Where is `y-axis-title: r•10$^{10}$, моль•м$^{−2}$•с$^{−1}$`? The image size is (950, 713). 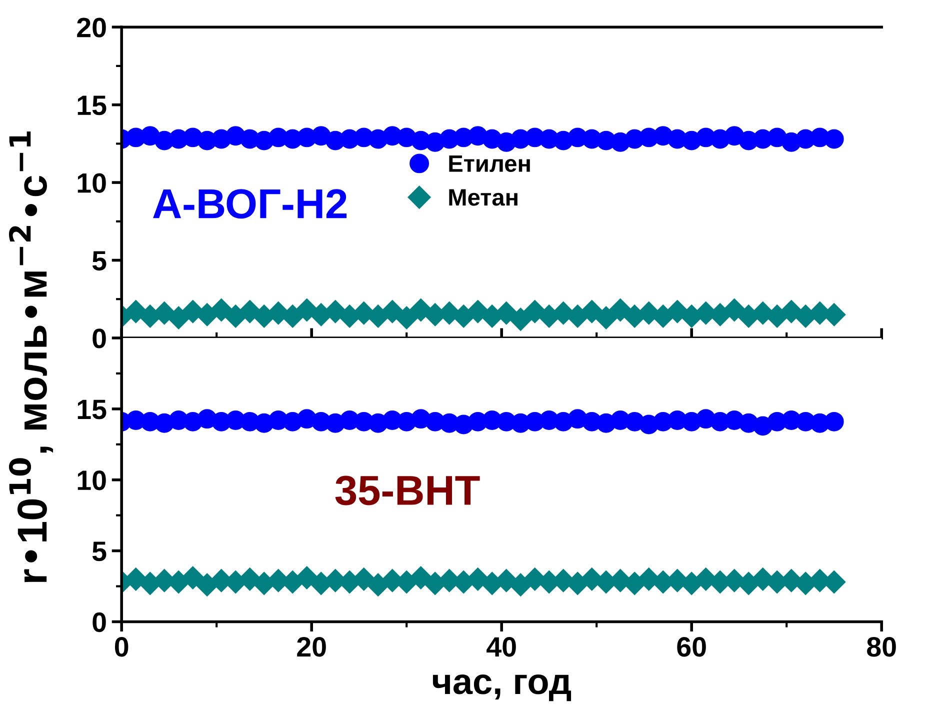 y-axis-title: r•10$^{10}$, моль•м$^{−2}$•с$^{−1}$ is located at coordinates (31, 357).